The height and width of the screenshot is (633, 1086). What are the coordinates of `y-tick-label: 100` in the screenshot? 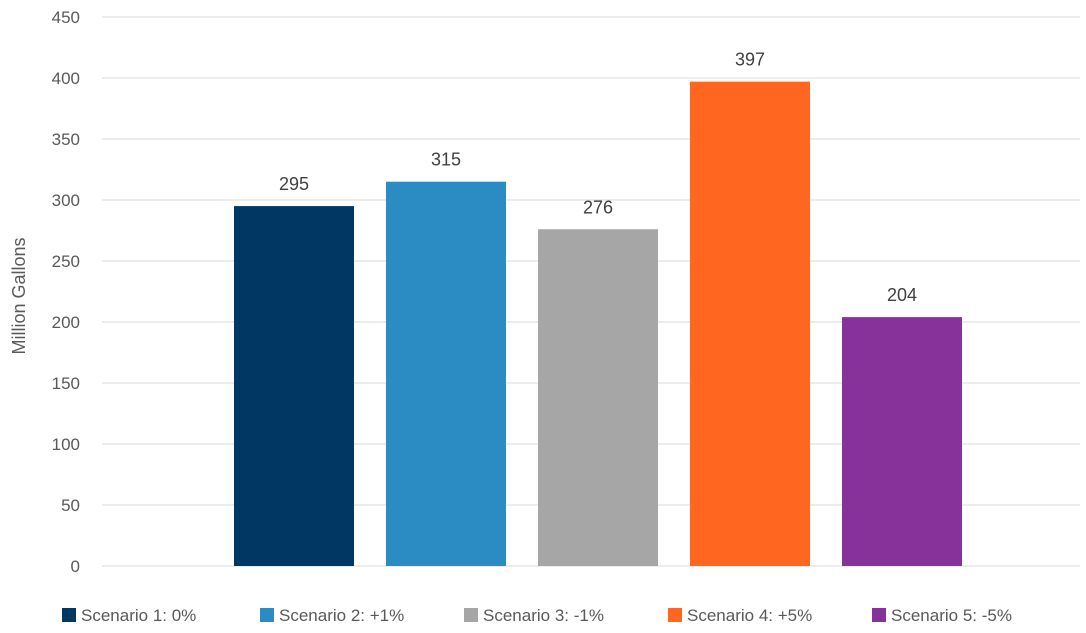 It's located at (66, 444).